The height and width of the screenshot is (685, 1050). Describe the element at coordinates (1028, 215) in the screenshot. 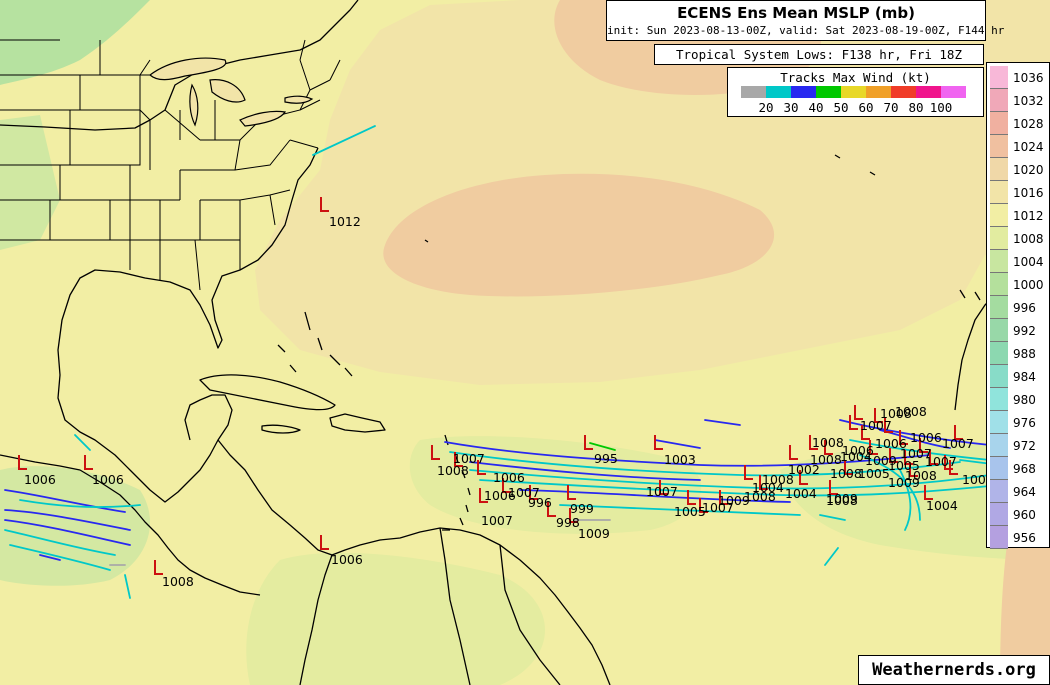

I see `pressure-label: 1012` at that location.